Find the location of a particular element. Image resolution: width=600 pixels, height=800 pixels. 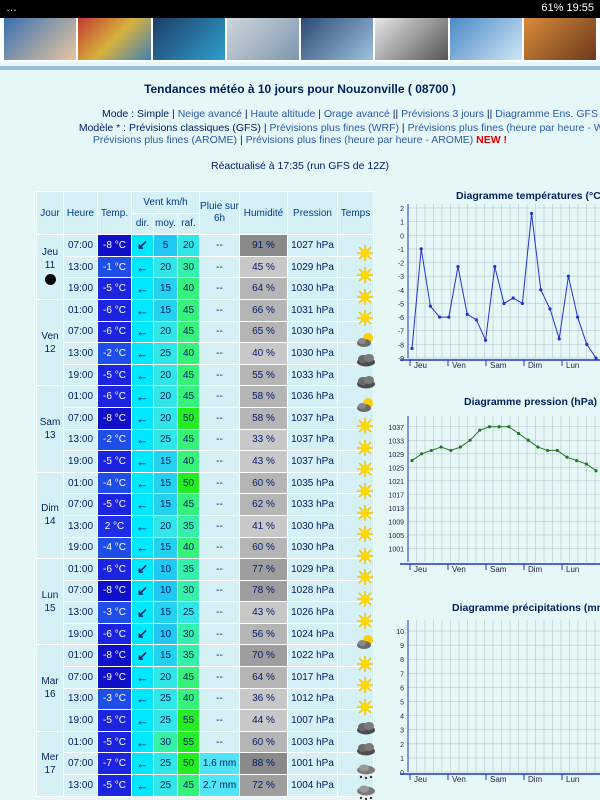

model-arome-link: Prévisions plus fines (AROME) is located at coordinates (165, 140).